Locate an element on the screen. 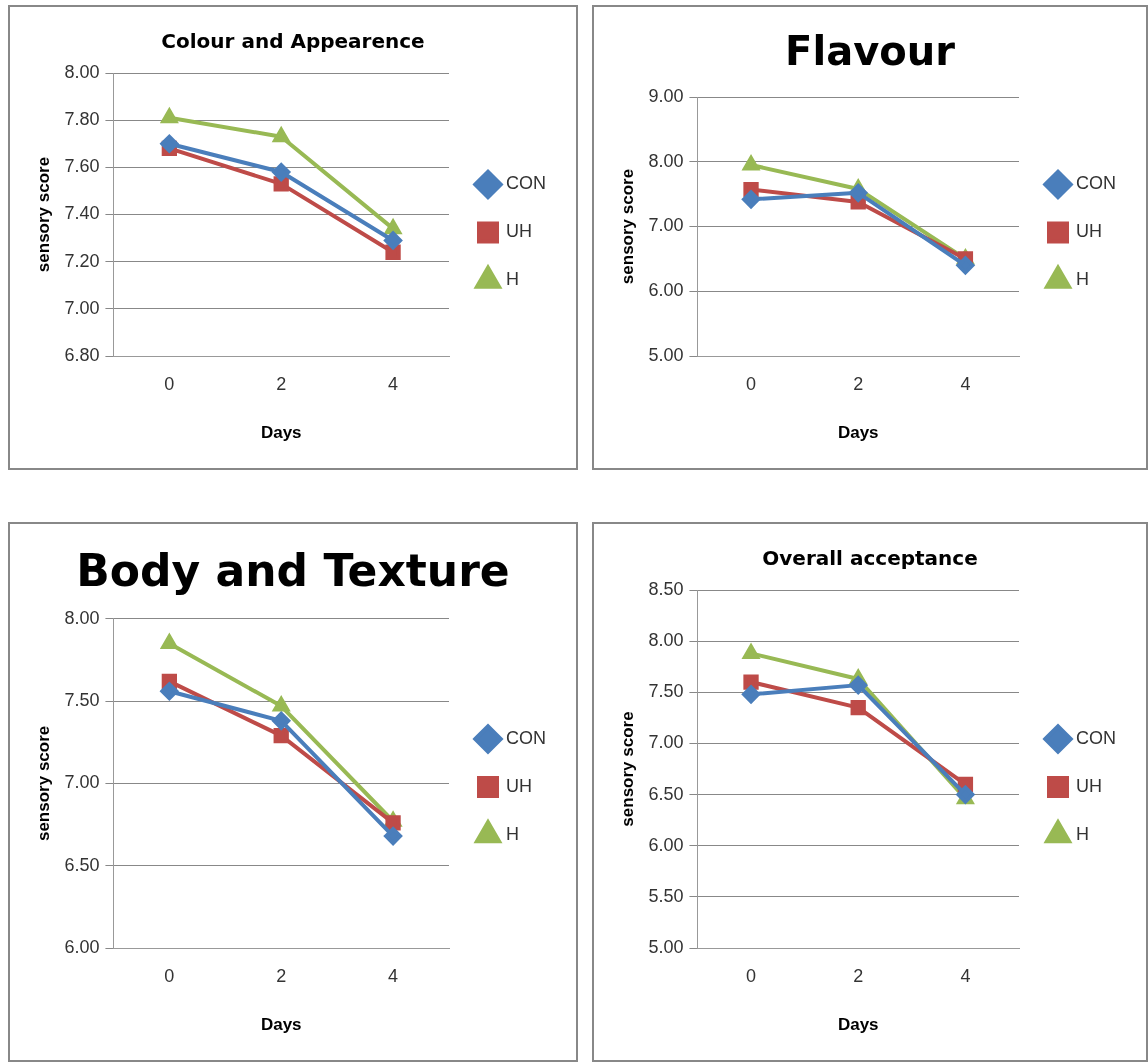 The image size is (1148, 1062). y-tick-label: 7.40 is located at coordinates (82, 213).